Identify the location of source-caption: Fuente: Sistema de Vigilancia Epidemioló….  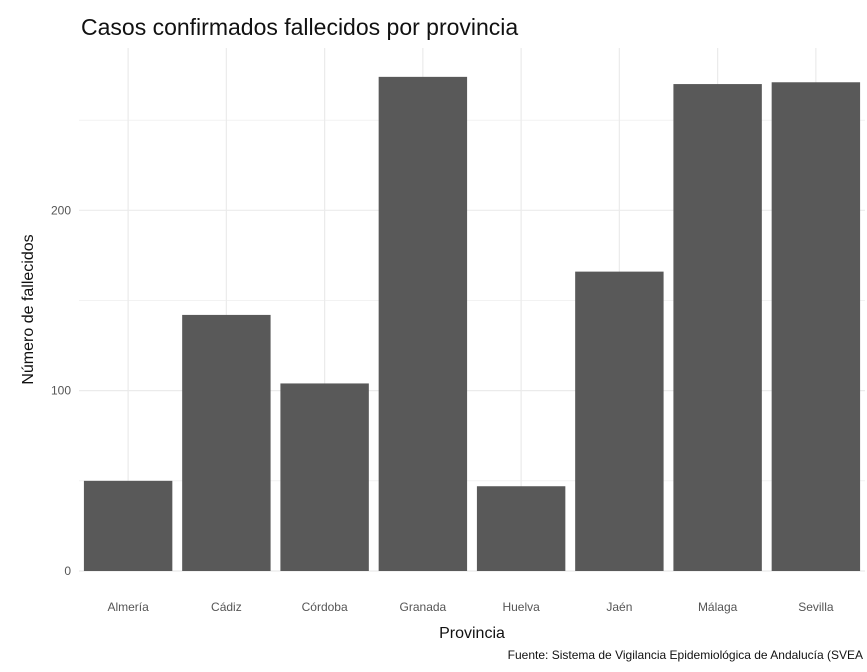
(685, 655).